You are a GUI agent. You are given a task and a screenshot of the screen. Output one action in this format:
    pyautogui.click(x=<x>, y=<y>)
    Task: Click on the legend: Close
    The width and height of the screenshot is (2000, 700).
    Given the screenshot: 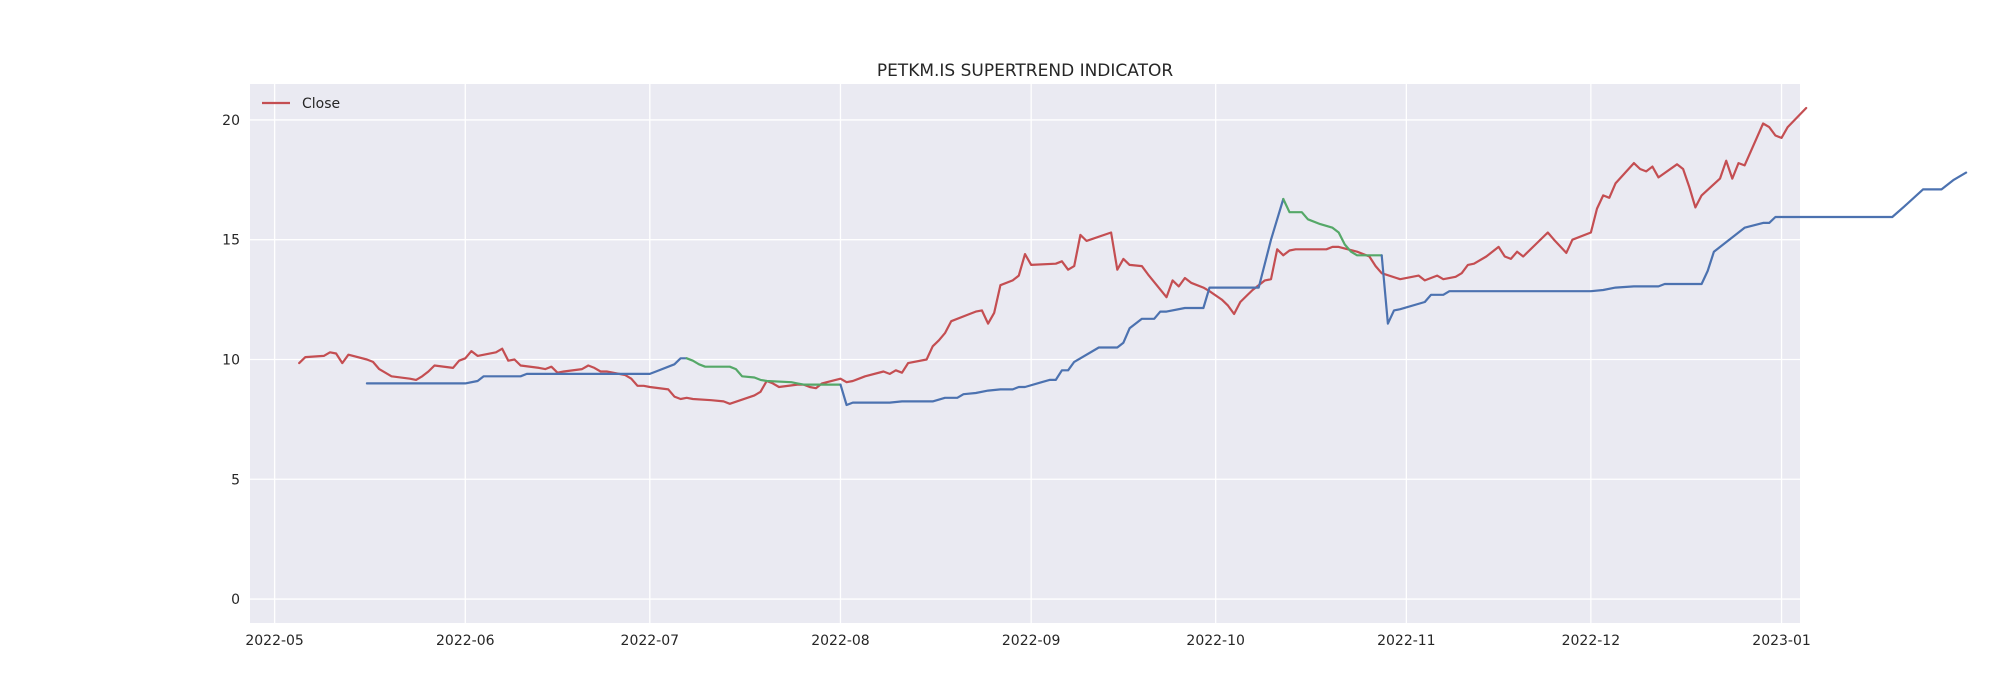 What is the action you would take?
    pyautogui.click(x=301, y=104)
    